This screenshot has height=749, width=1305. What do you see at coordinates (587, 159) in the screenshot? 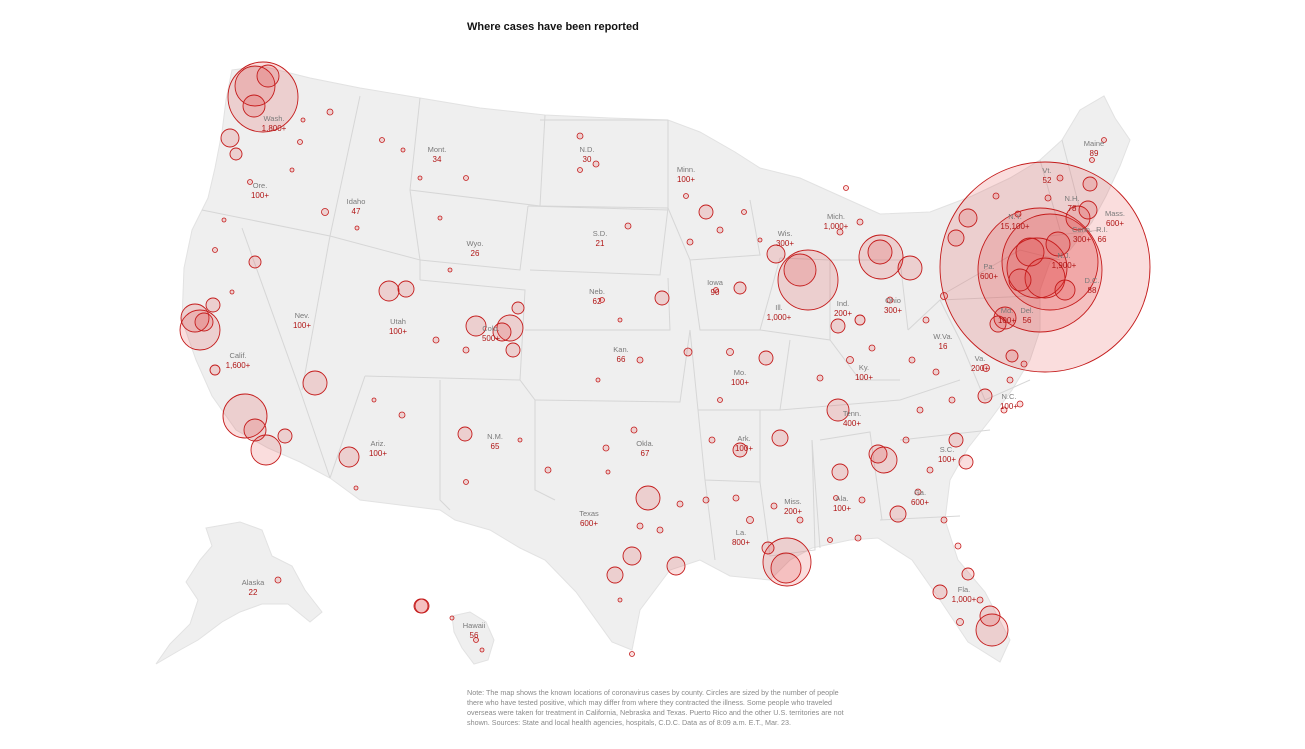
I see `svg-text: 30` at bounding box center [587, 159].